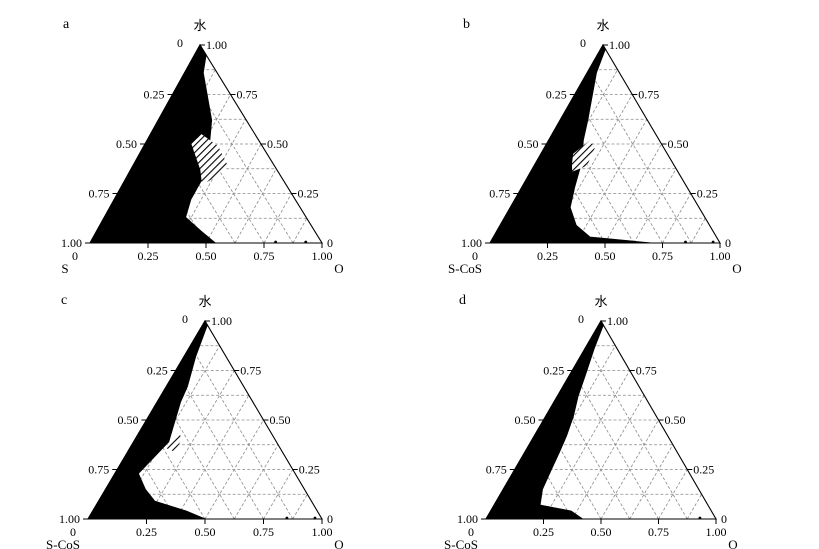  I want to click on panel-letter: b, so click(466, 24).